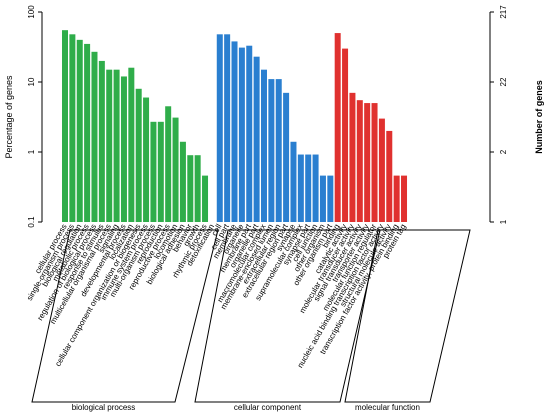 The height and width of the screenshot is (420, 550). I want to click on y-tick-label: 1, so click(31, 151).